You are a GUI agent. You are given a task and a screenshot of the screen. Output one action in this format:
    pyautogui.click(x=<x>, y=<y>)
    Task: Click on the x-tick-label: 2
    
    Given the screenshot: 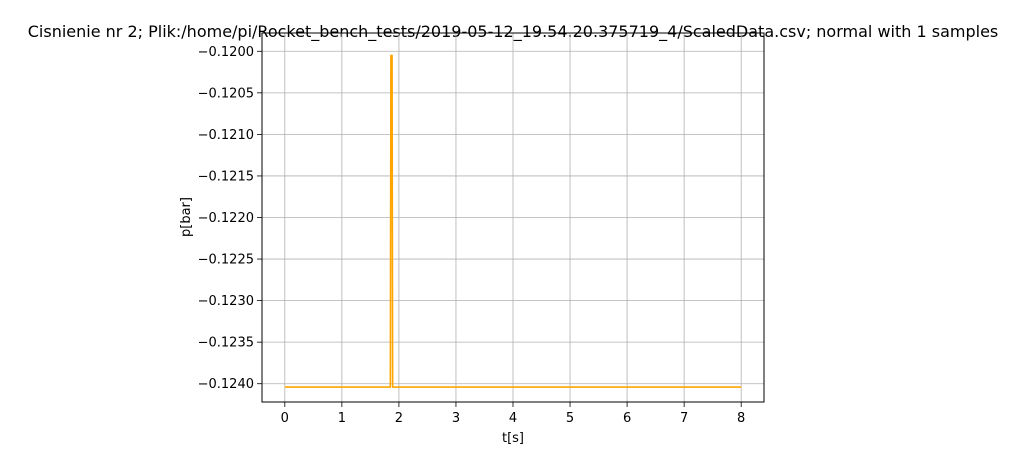 What is the action you would take?
    pyautogui.click(x=399, y=418)
    